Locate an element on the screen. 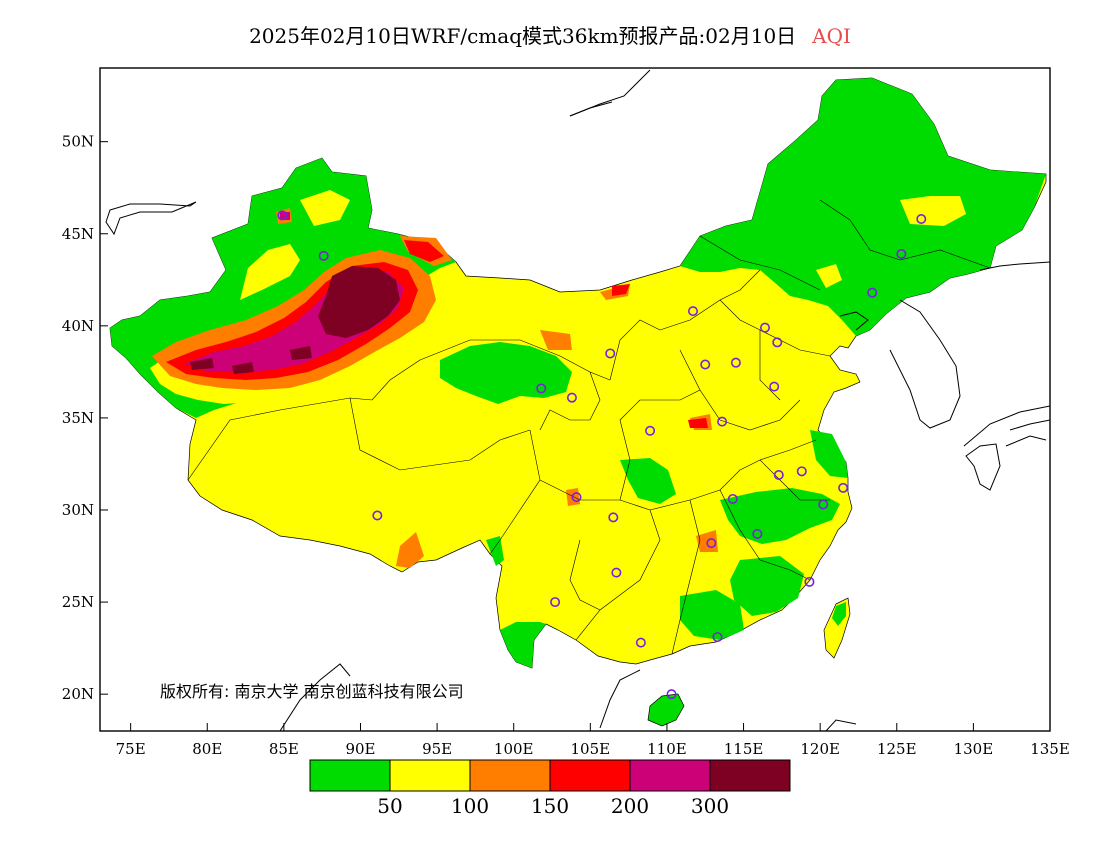  lon-tick-label: 130E is located at coordinates (974, 749).